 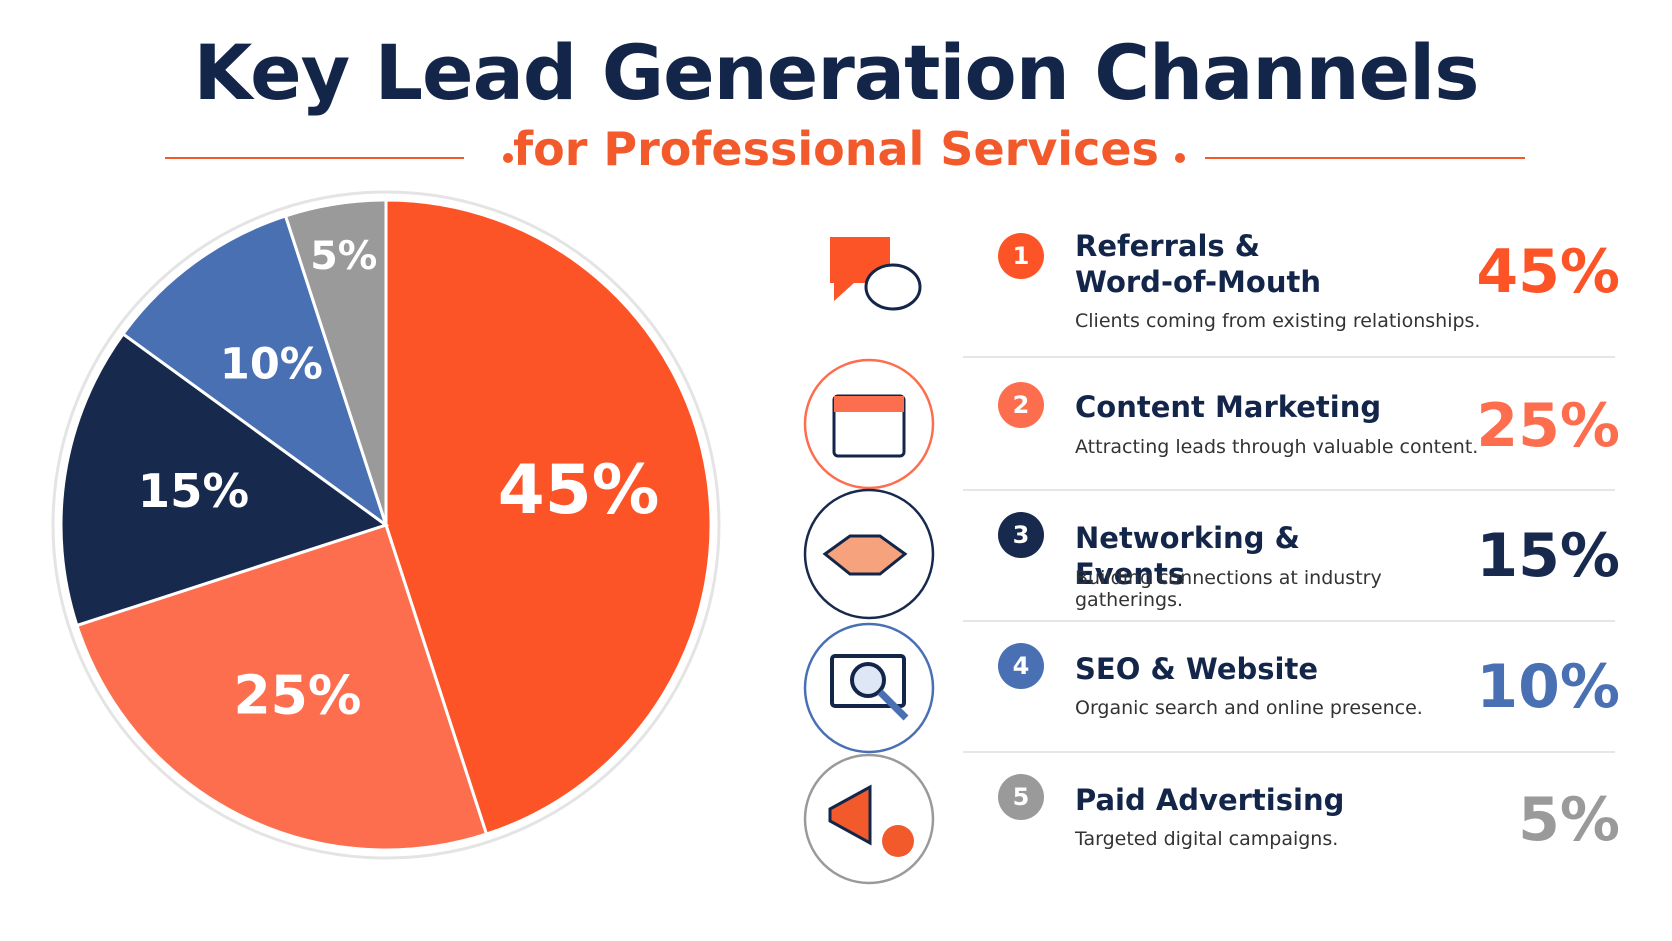 I want to click on chart-title: Key Lead Generation Channels, so click(x=836, y=72).